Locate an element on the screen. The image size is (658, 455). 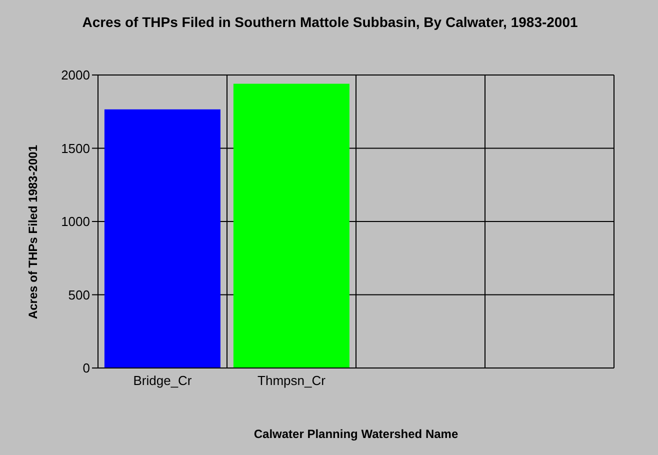
y-tick-label: 1500 is located at coordinates (75, 148).